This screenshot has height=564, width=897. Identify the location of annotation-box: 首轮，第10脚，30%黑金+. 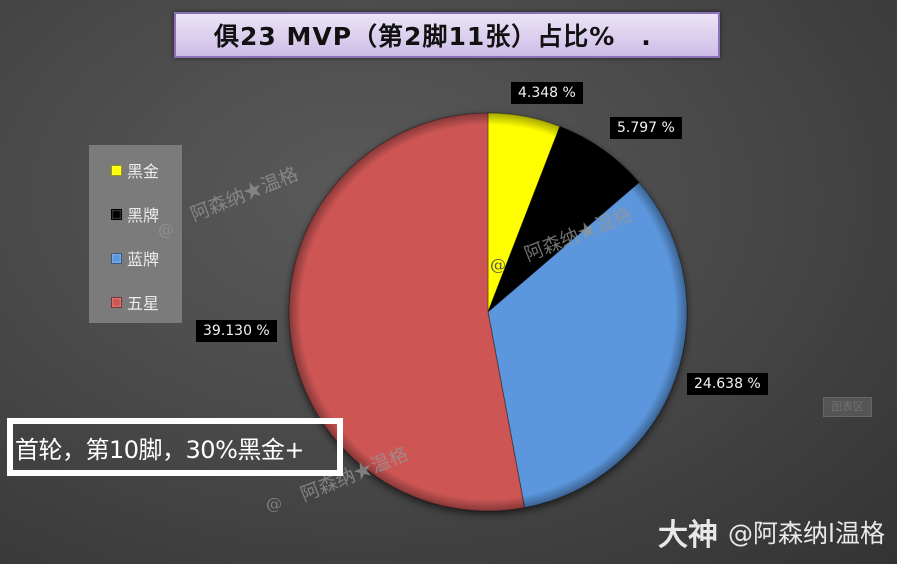
(175, 447).